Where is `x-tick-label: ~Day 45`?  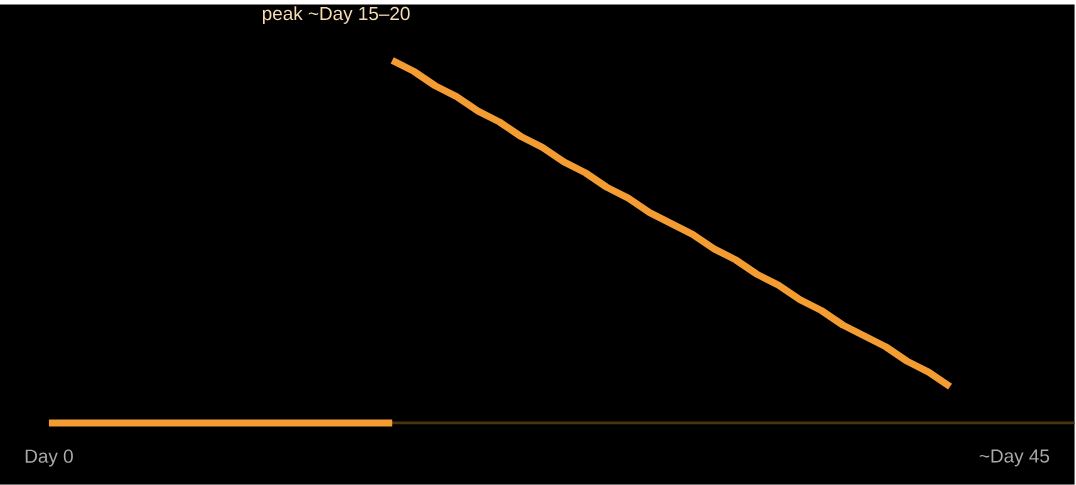 x-tick-label: ~Day 45 is located at coordinates (1014, 458).